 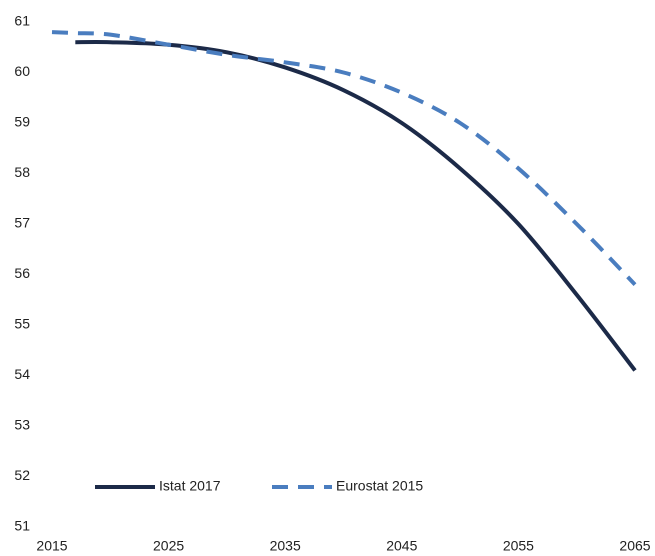 What do you see at coordinates (22, 21) in the screenshot?
I see `y-tick-label: 61` at bounding box center [22, 21].